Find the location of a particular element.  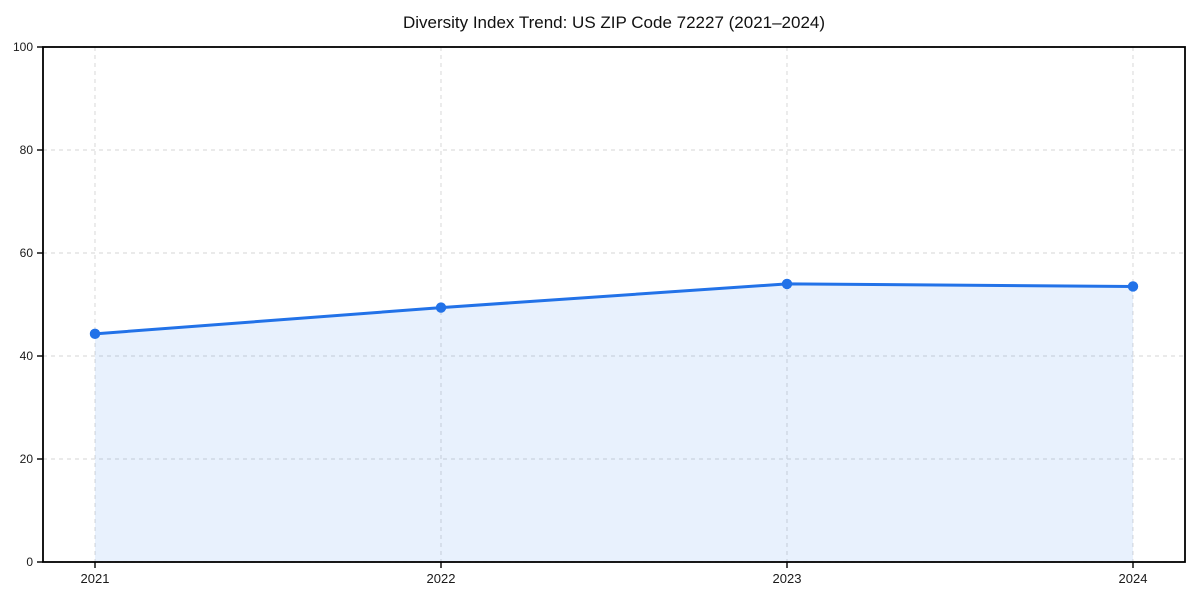

y-tick-label: 20 is located at coordinates (27, 459).